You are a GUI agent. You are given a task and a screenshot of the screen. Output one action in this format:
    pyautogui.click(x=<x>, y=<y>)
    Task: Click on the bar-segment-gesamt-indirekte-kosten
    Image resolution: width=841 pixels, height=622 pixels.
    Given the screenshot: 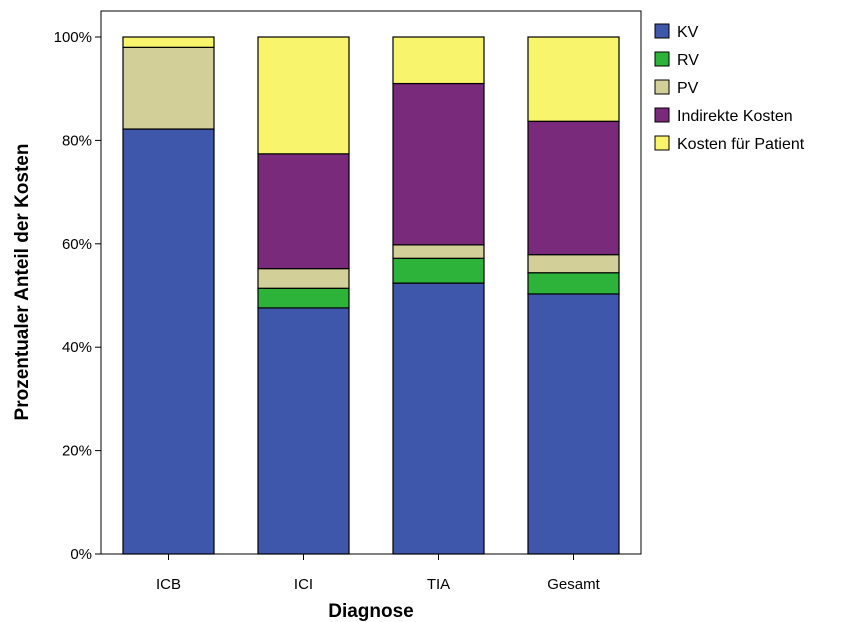 What is the action you would take?
    pyautogui.click(x=573, y=188)
    